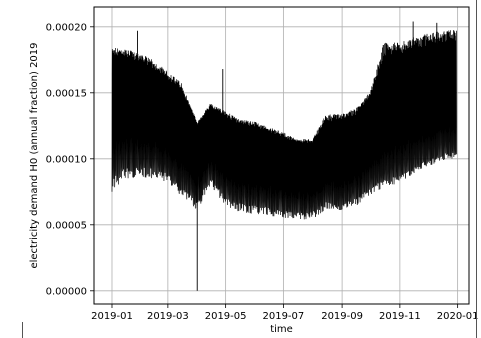  What do you see at coordinates (476, 169) in the screenshot?
I see `window-edge-right` at bounding box center [476, 169].